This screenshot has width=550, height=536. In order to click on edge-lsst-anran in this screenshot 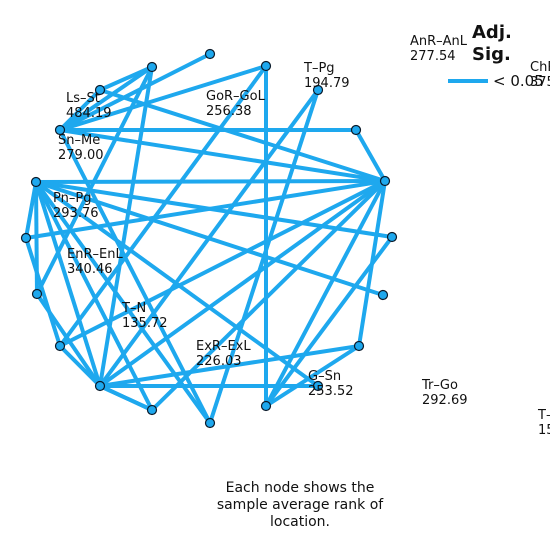, I will do `click(135, 92)`.